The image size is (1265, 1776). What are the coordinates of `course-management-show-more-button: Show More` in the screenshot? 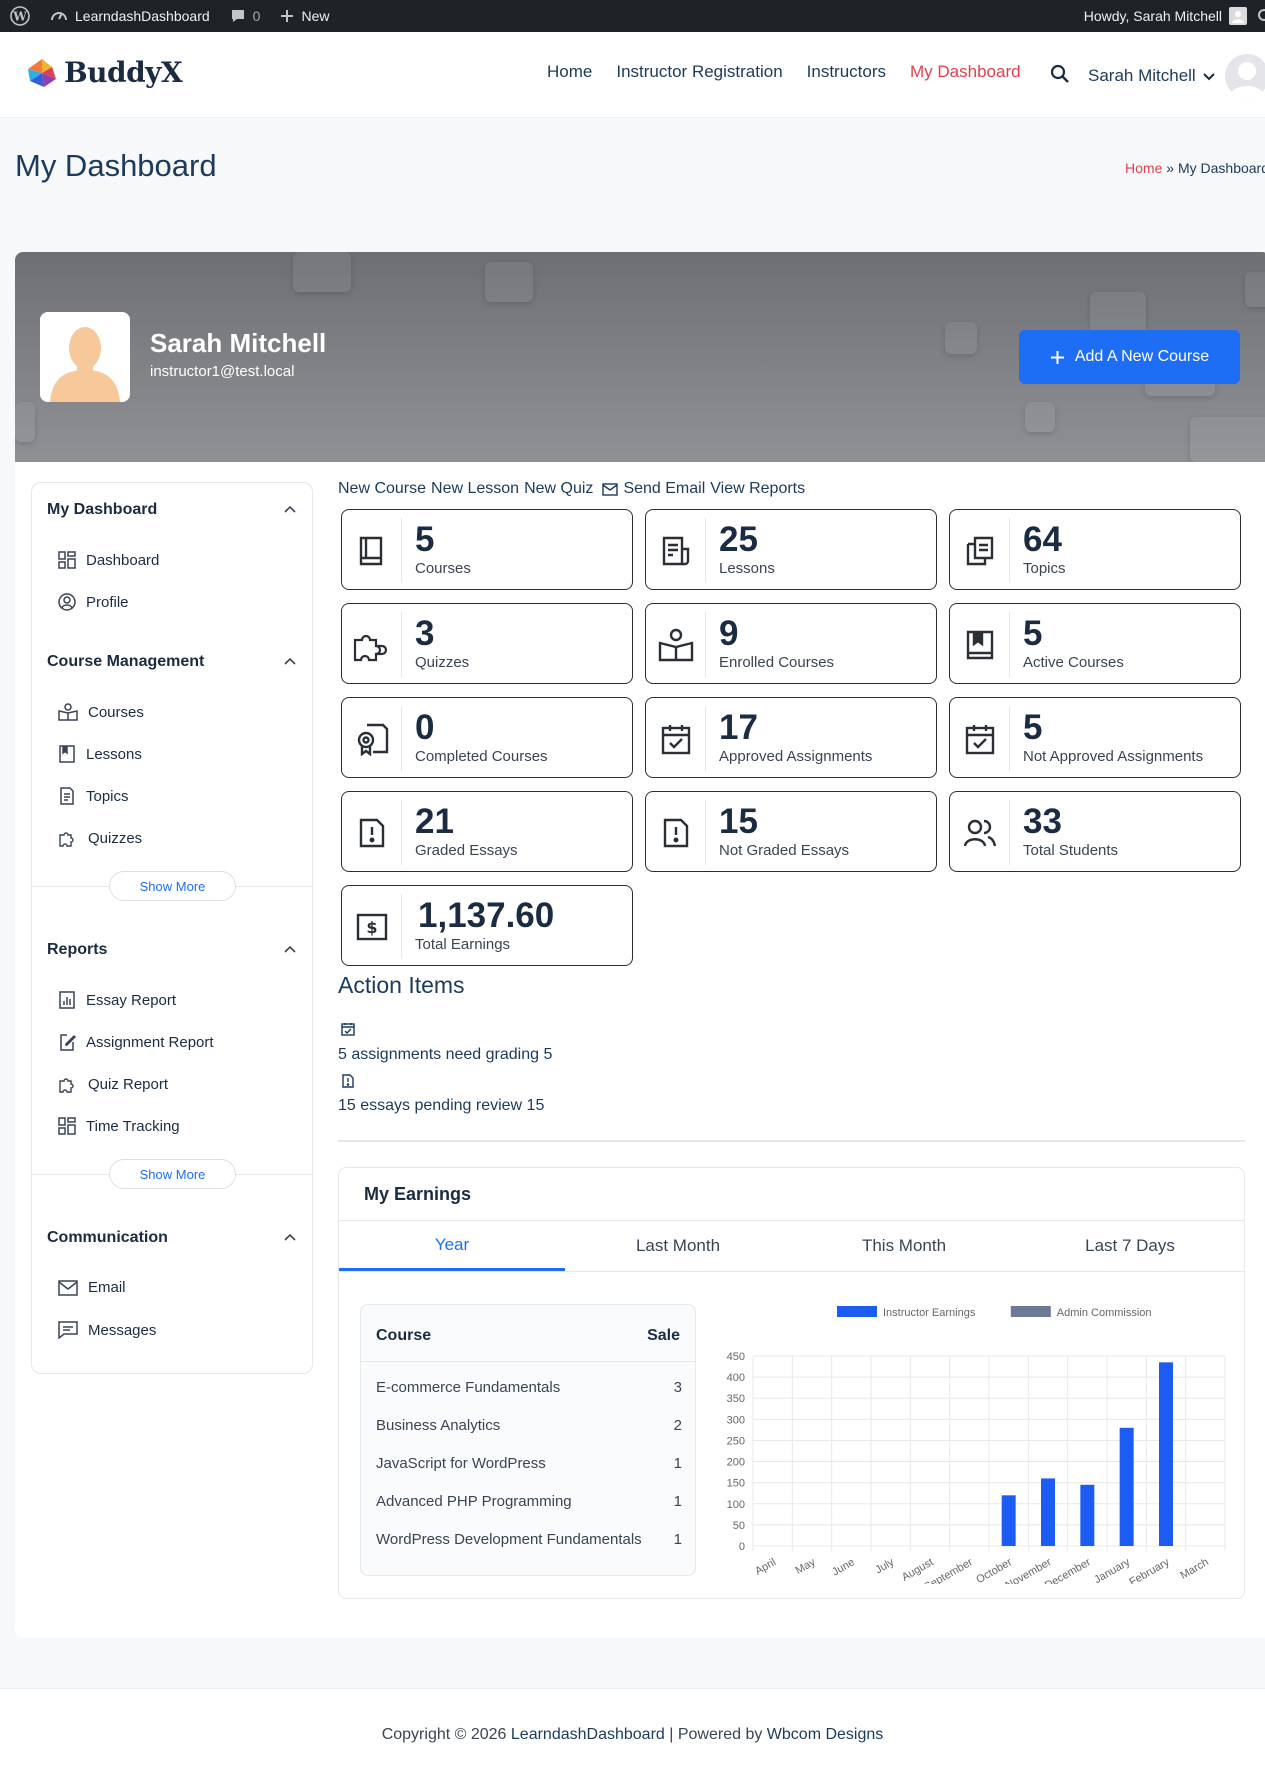 It's located at (172, 886).